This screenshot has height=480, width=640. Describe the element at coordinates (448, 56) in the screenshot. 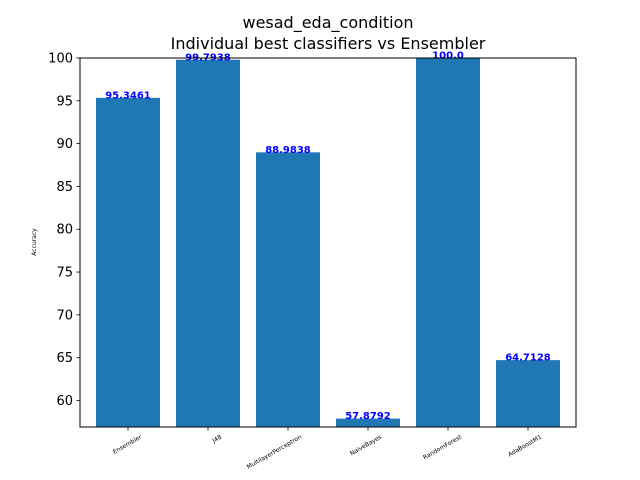

I see `data-label: 100.0` at that location.